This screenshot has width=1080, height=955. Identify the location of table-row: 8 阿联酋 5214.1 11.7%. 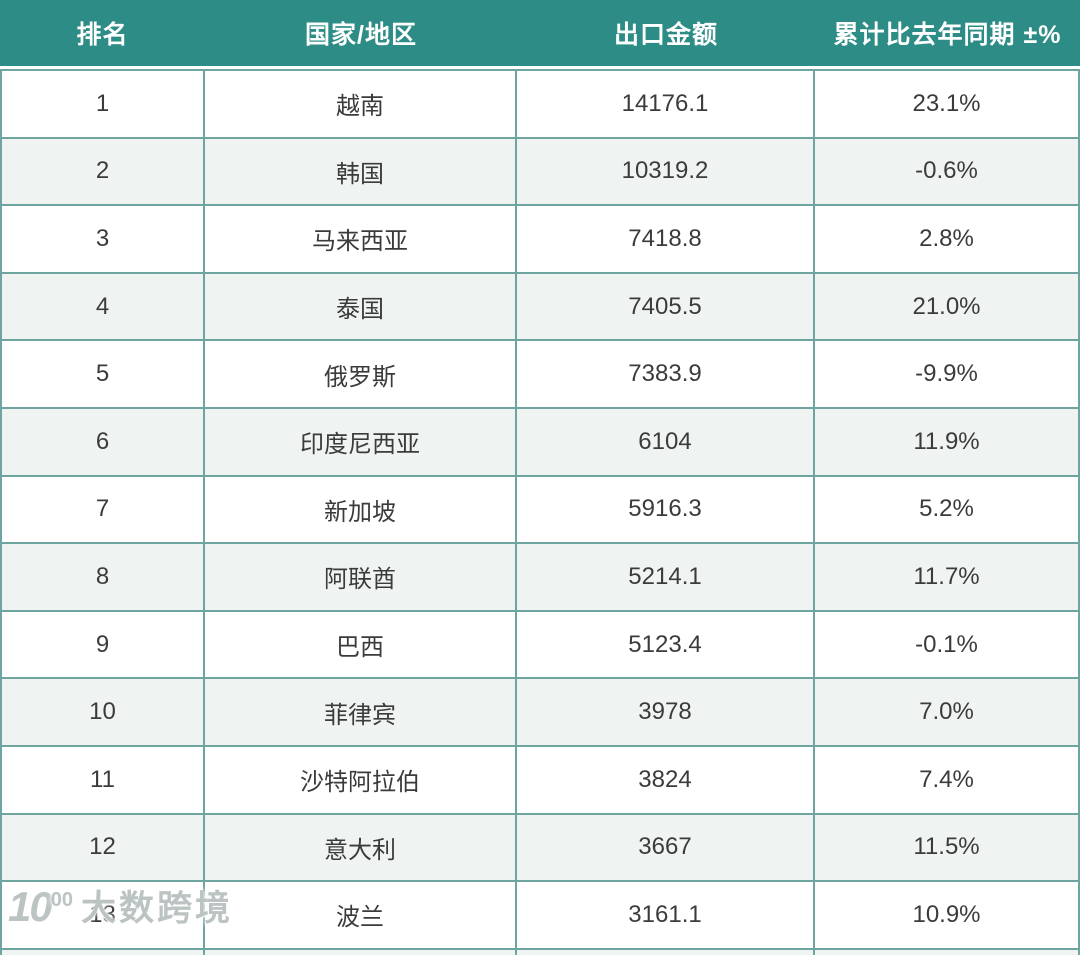
(540, 578).